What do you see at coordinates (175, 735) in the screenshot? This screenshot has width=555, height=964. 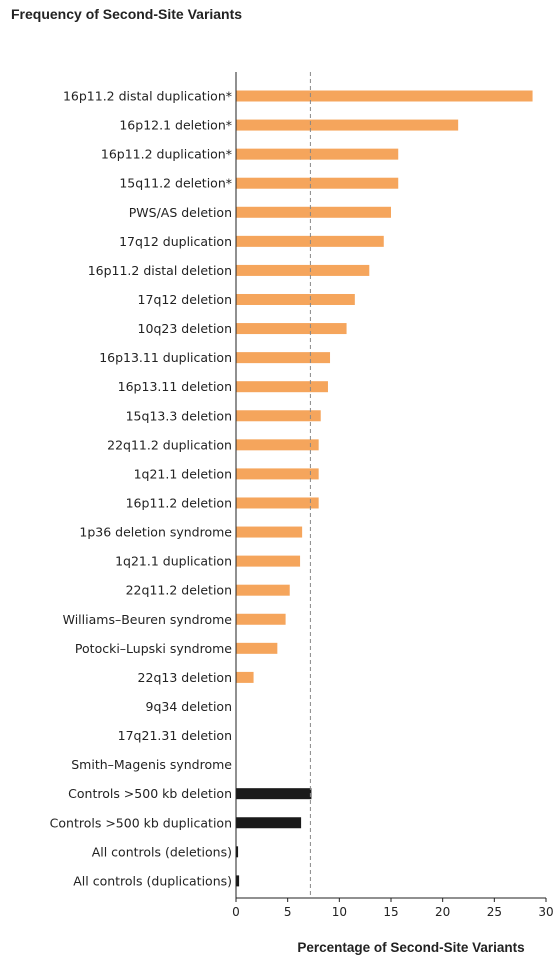 I see `category-label-22: 17q21.31 deletion` at bounding box center [175, 735].